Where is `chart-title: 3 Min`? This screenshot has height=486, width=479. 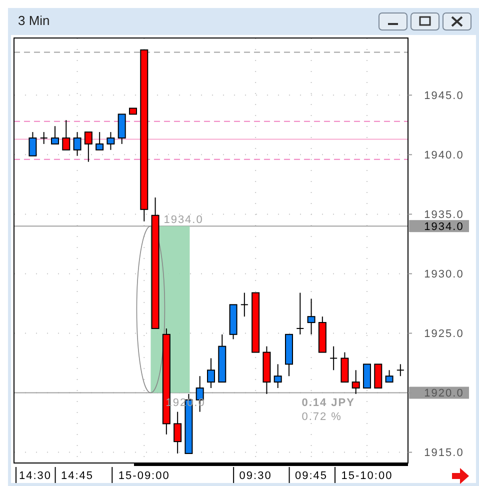
chart-title: 3 Min is located at coordinates (34, 20).